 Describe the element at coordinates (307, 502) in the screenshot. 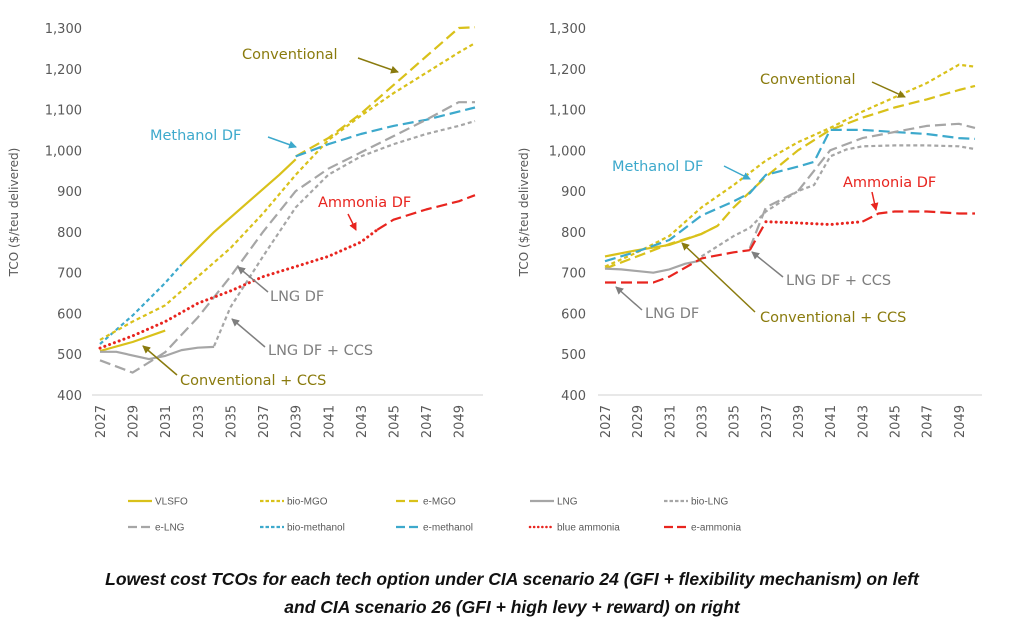

I see `legend-label: bio-MGO` at that location.